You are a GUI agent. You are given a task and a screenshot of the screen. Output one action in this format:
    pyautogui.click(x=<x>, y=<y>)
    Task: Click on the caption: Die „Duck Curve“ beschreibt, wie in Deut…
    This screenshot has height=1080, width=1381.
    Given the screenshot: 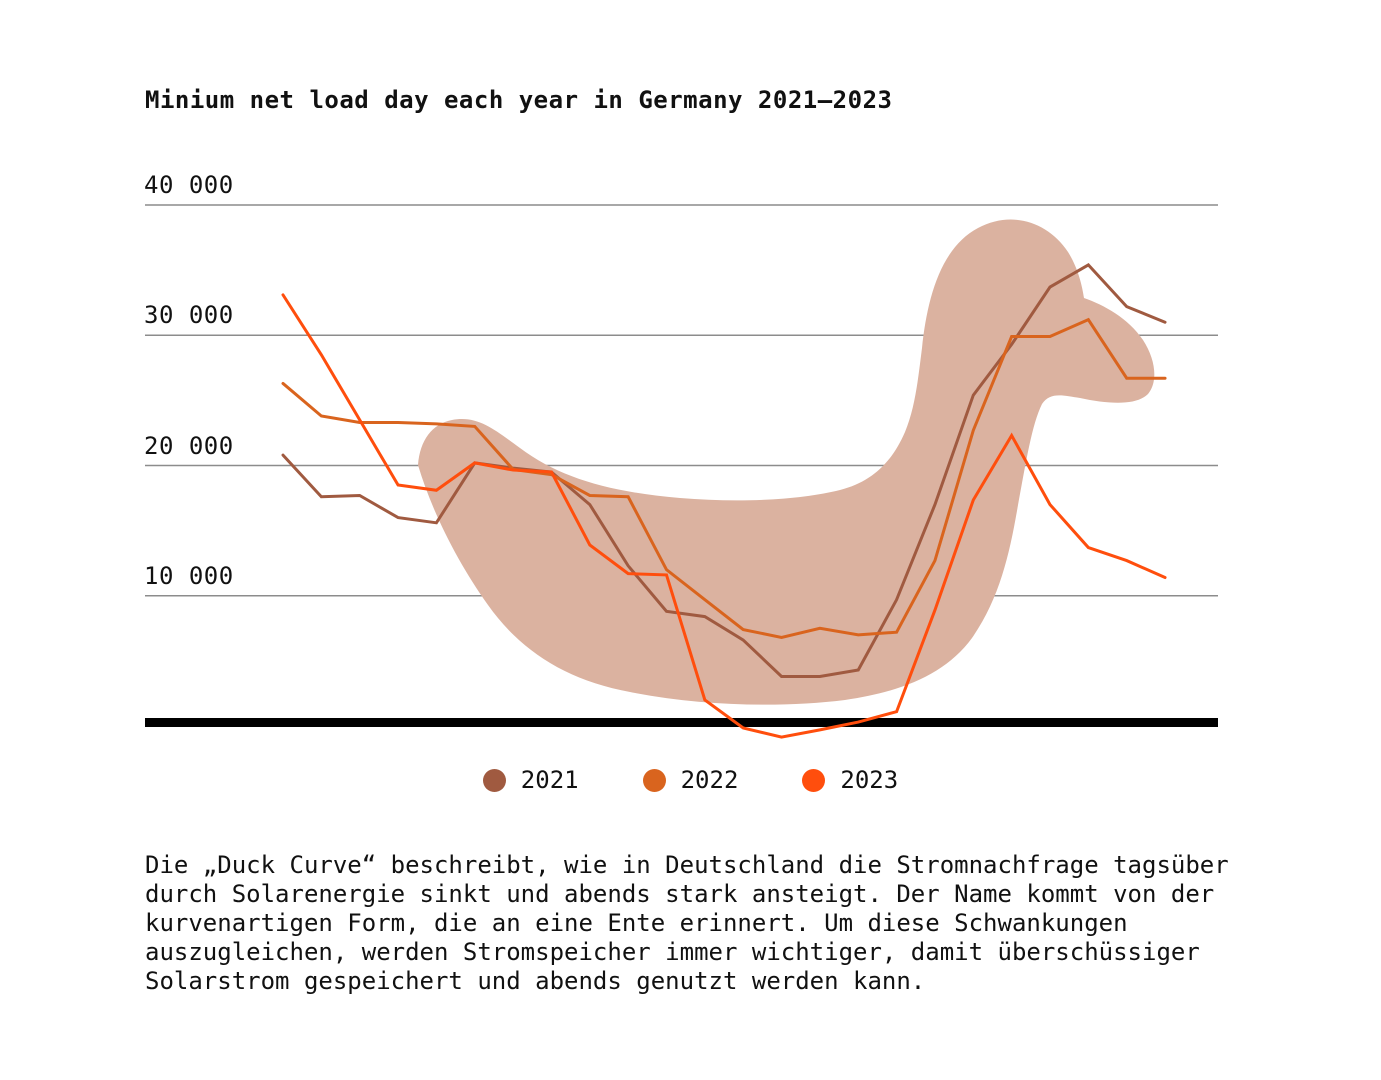 What is the action you would take?
    pyautogui.click(x=687, y=923)
    